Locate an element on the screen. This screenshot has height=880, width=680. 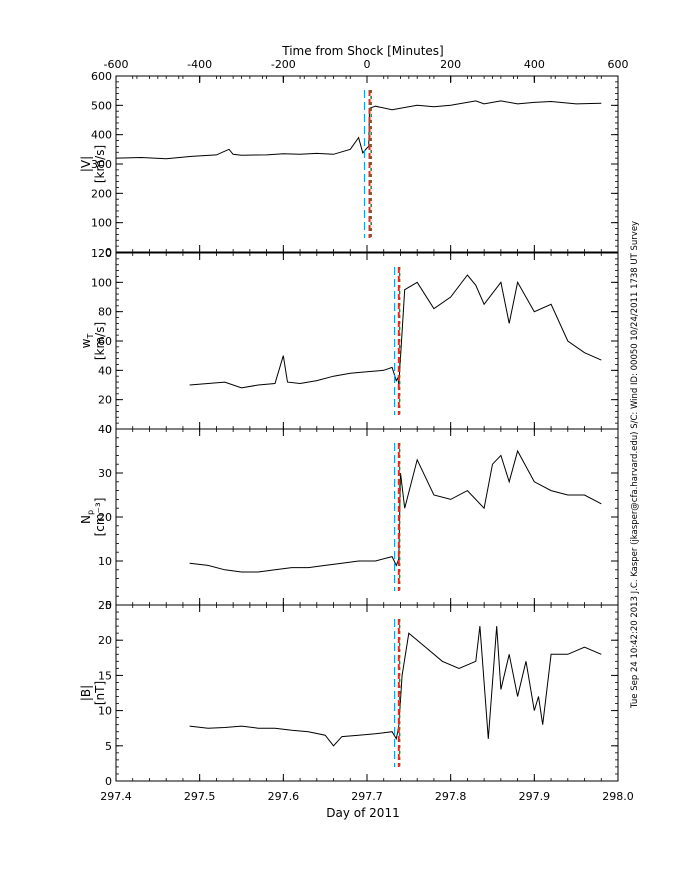
top-tick-label: 600 is located at coordinates (618, 64).